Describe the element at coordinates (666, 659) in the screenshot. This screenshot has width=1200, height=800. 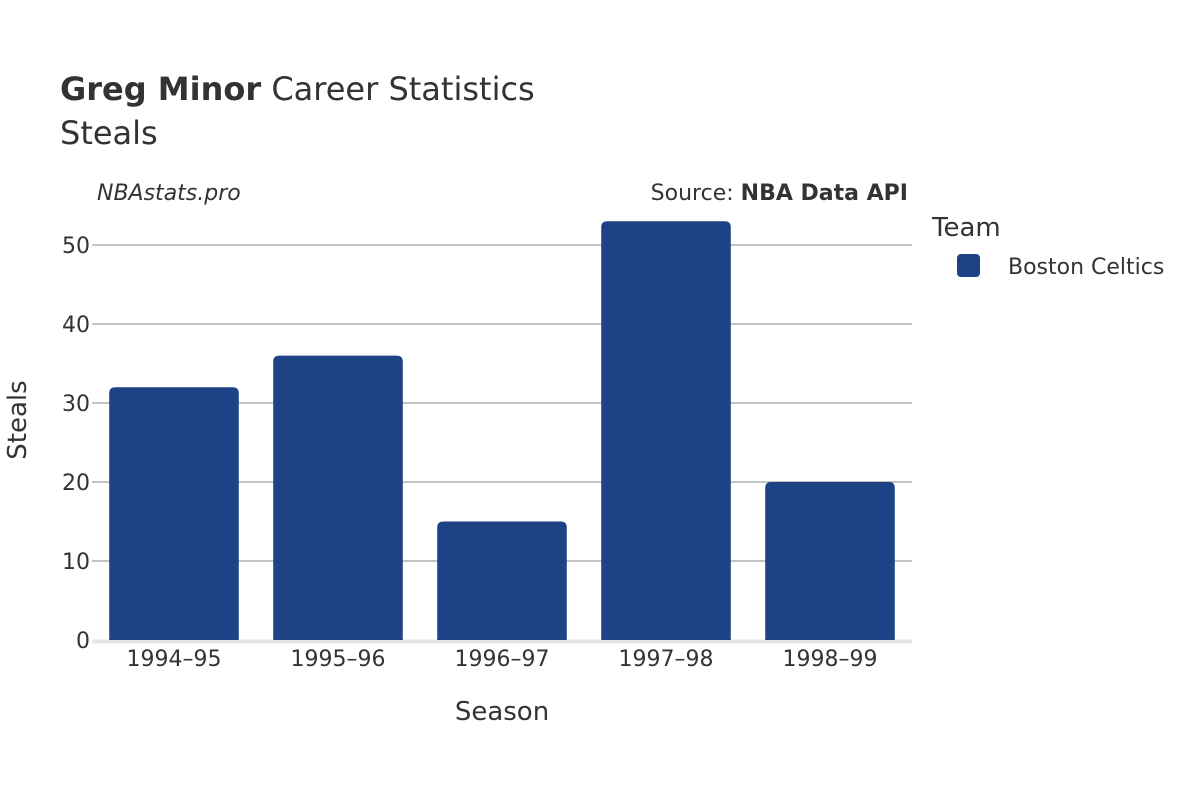
I see `x-tick-label: 1997–98` at that location.